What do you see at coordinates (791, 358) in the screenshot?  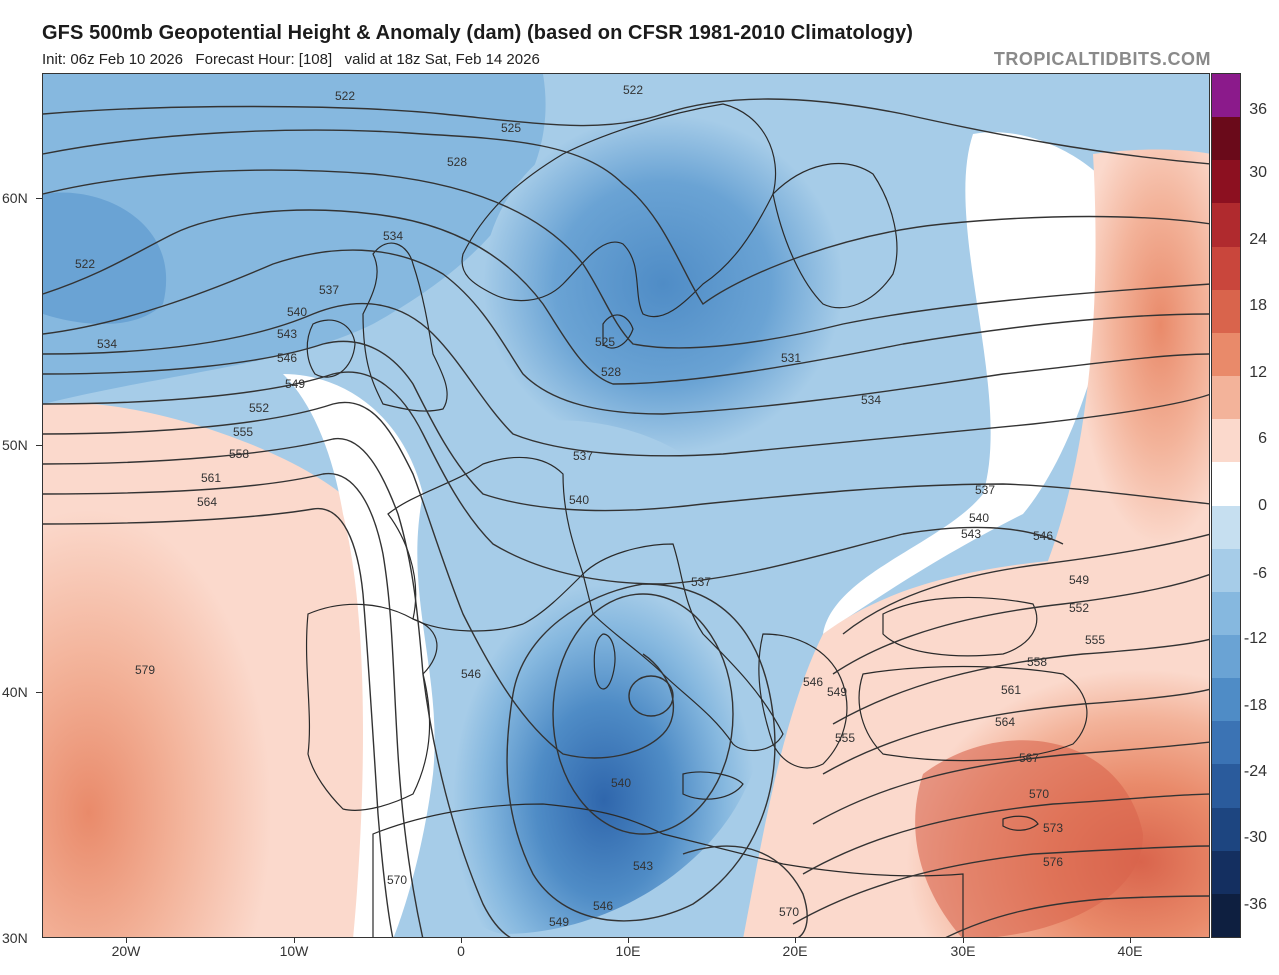 I see `contour-label-531: 531` at bounding box center [791, 358].